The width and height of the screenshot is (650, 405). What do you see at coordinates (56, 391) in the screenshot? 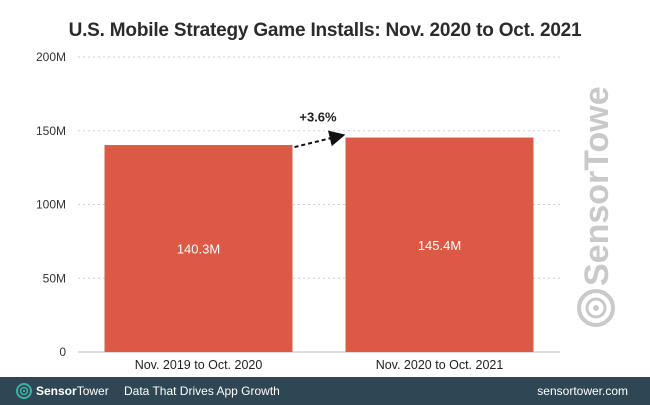
I see `footer-brand-bold: Sensor` at bounding box center [56, 391].